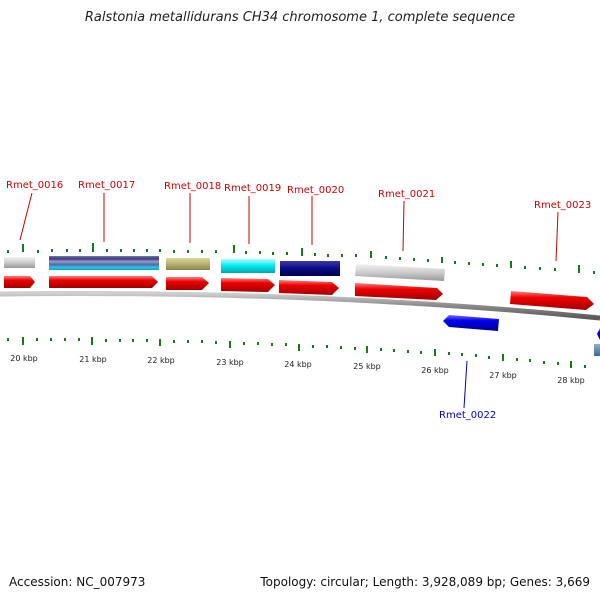 The width and height of the screenshot is (600, 600). Describe the element at coordinates (24, 358) in the screenshot. I see `scale-label: 20 kbp` at that location.